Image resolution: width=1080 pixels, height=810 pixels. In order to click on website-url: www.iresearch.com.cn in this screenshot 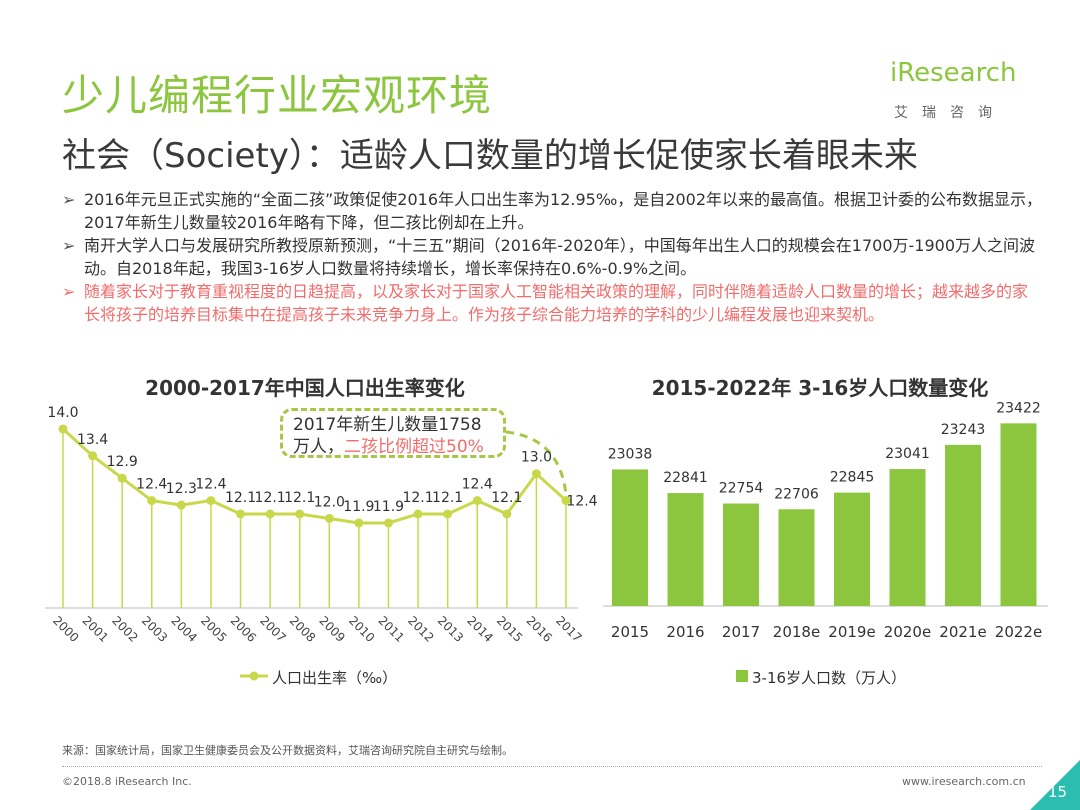, I will do `click(964, 781)`.